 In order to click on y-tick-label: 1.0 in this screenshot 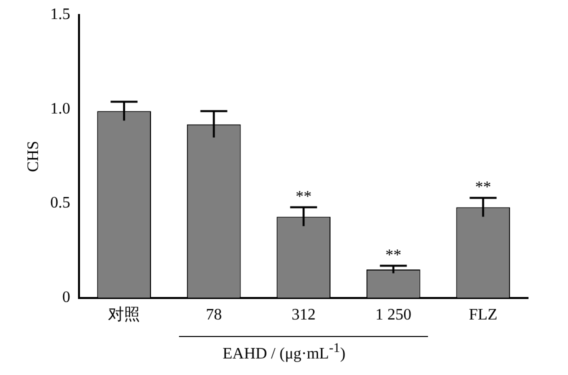, I will do `click(60, 109)`.